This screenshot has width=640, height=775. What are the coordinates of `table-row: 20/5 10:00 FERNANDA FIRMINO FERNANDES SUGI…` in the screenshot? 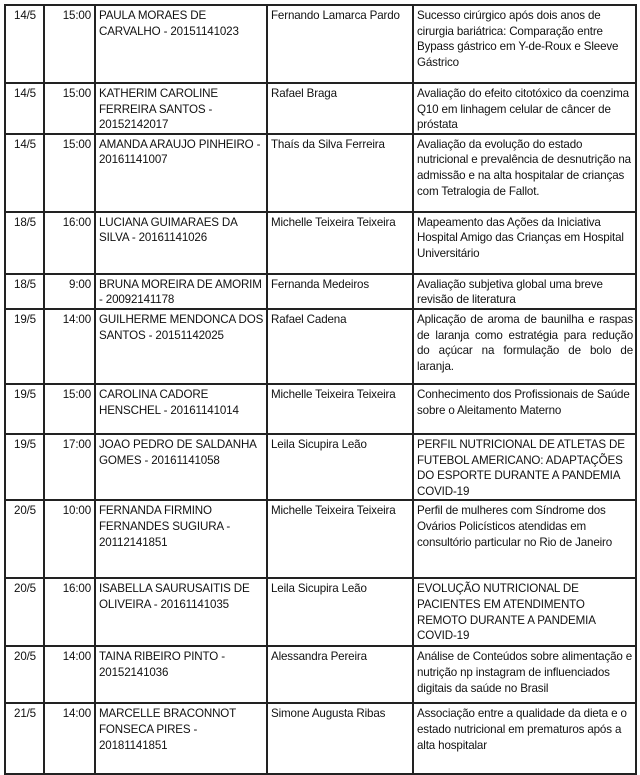 It's located at (320, 539).